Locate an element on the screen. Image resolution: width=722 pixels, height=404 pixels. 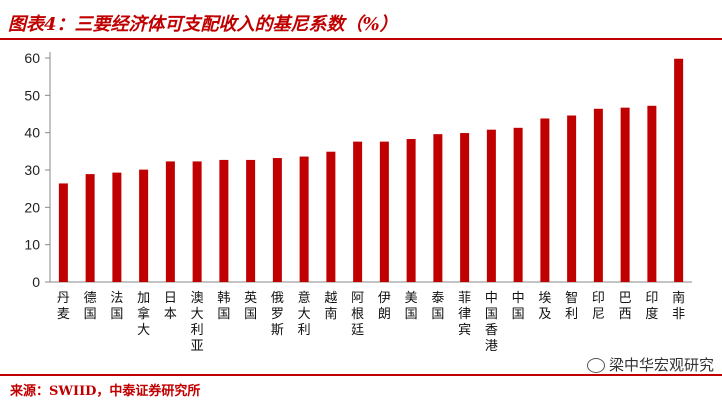
category-label: 越南 is located at coordinates (330, 306).